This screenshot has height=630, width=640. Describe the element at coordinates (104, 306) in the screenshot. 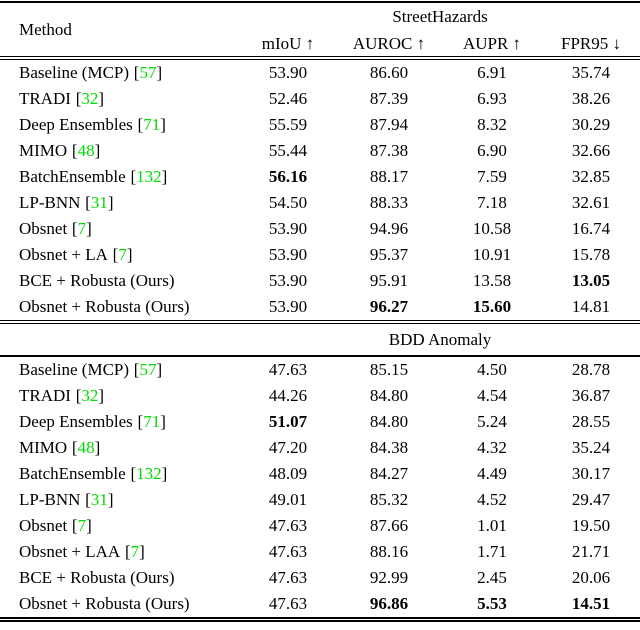

I see `method-name: Obsnet + Robusta (Ours)` at that location.